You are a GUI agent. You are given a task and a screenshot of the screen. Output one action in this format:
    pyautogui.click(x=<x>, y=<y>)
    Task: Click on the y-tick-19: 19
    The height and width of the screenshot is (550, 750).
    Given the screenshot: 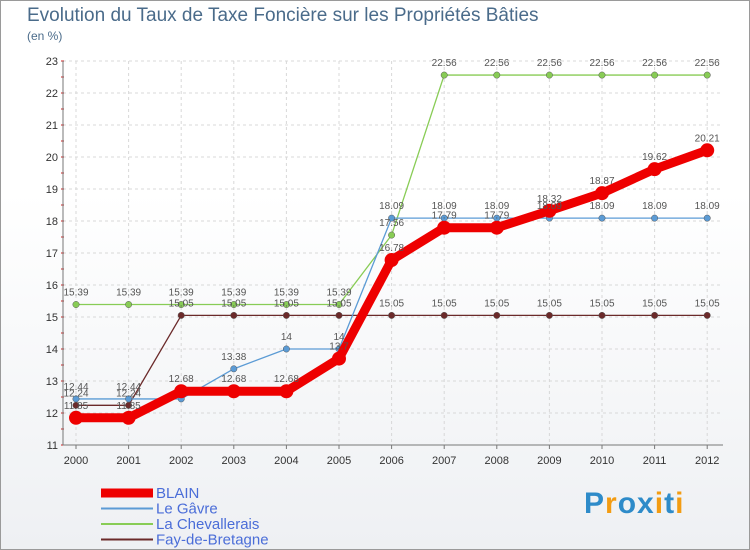 What is the action you would take?
    pyautogui.click(x=52, y=190)
    